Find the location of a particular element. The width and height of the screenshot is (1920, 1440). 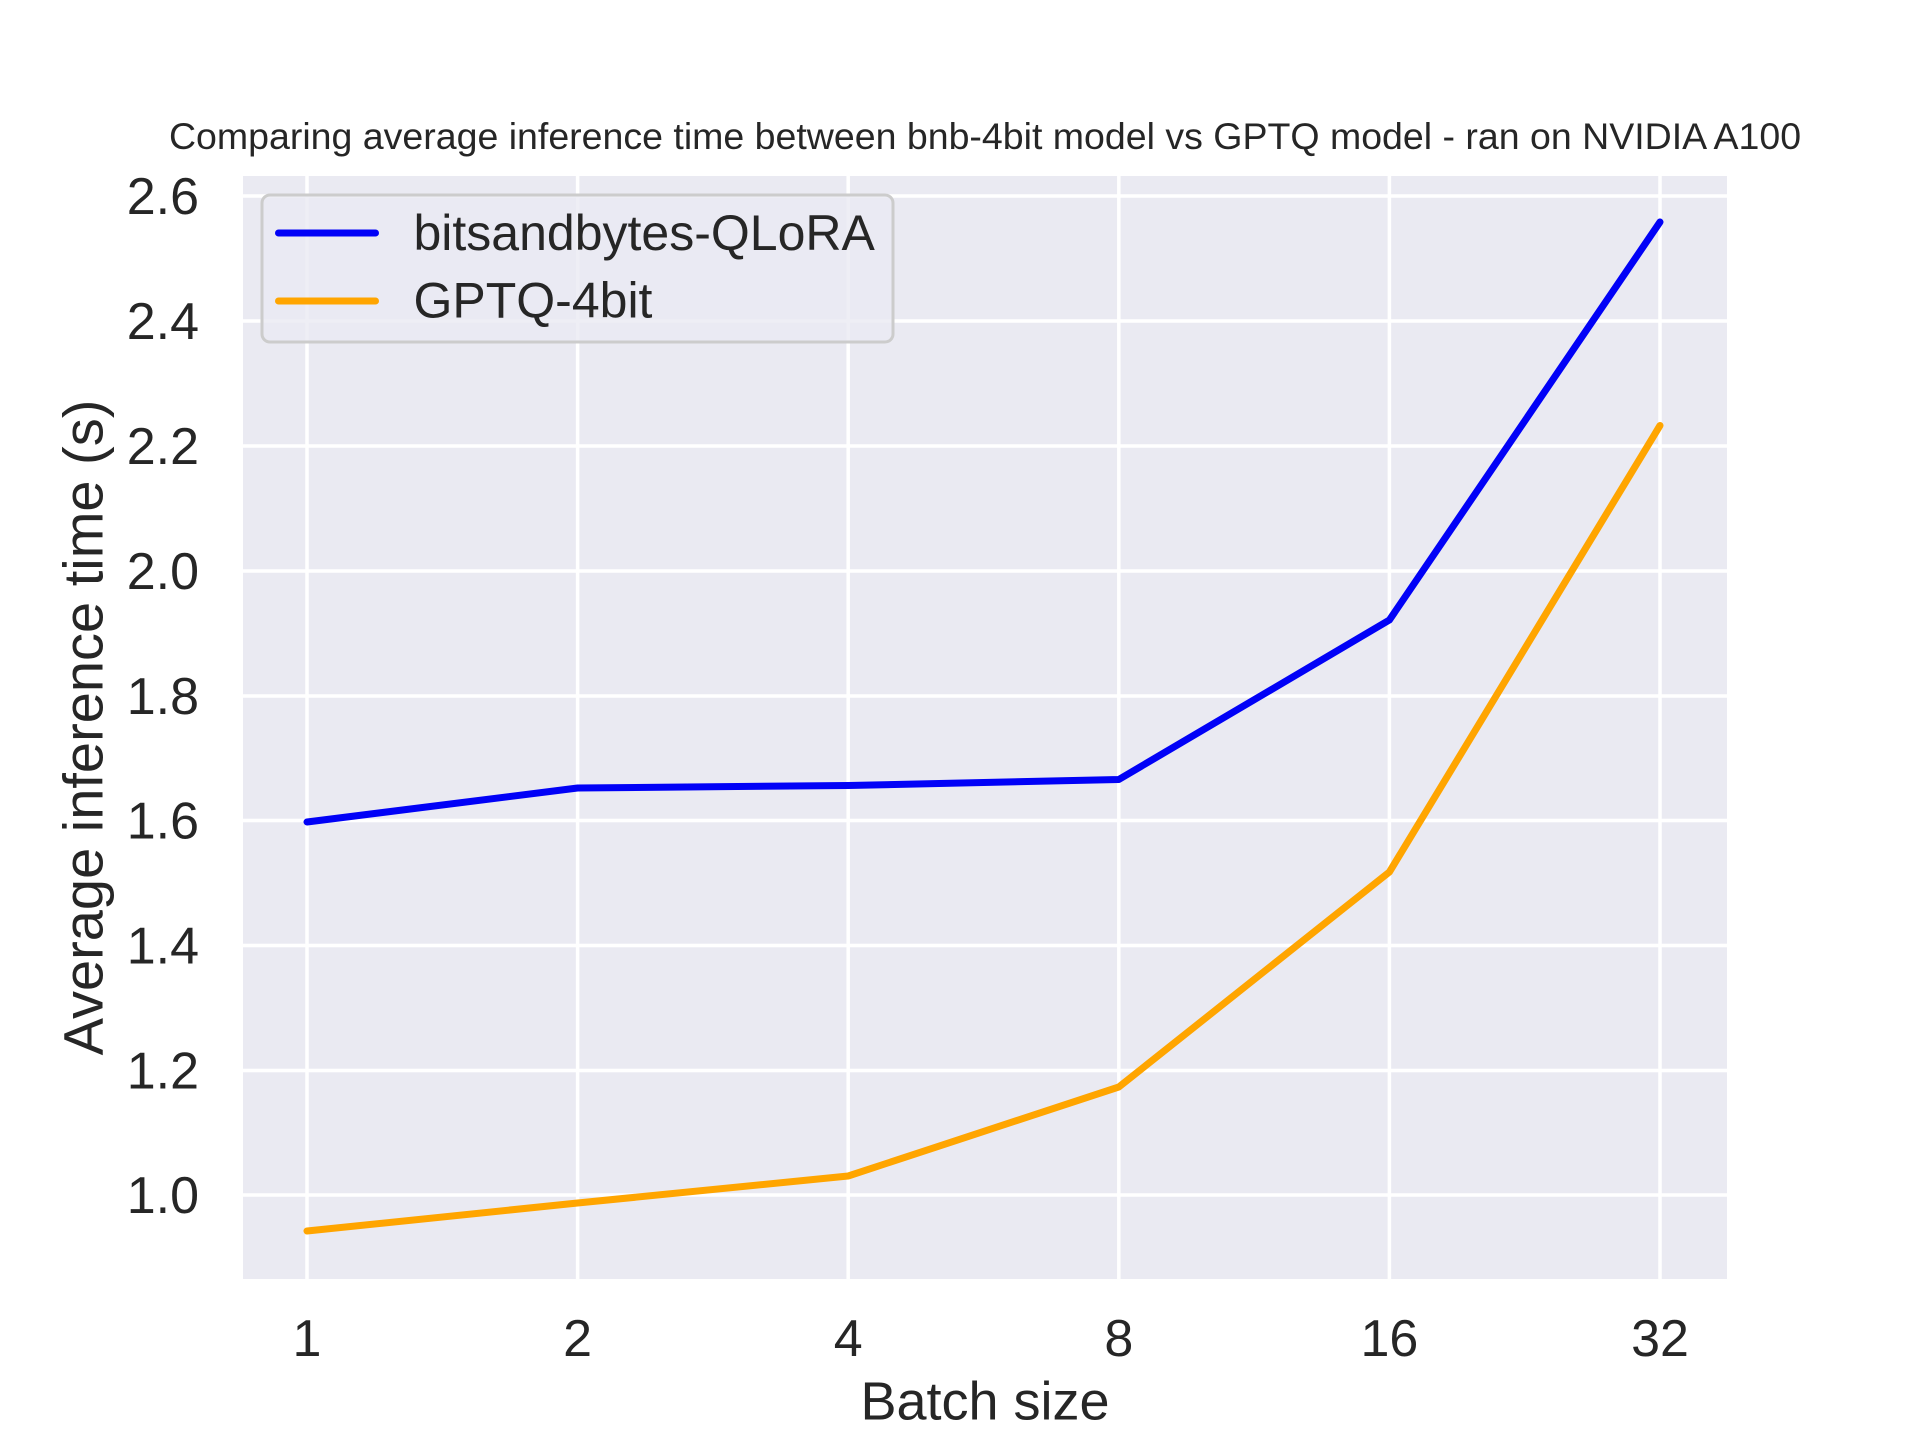

svg-text: 32 is located at coordinates (1660, 1339).